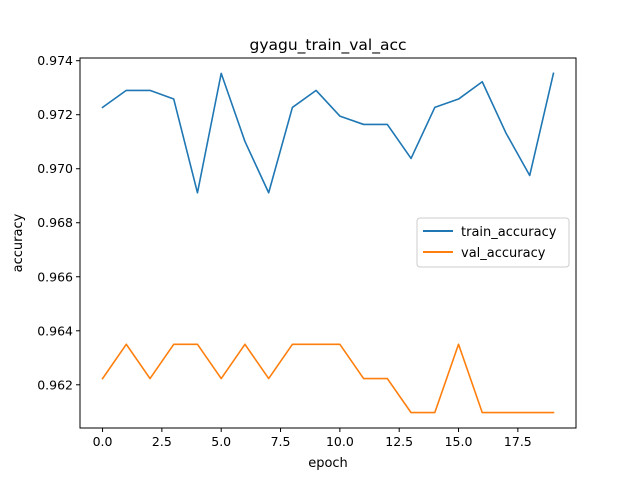 This screenshot has width=640, height=480. What do you see at coordinates (55, 60) in the screenshot?
I see `y-tick-label: 0.974` at bounding box center [55, 60].